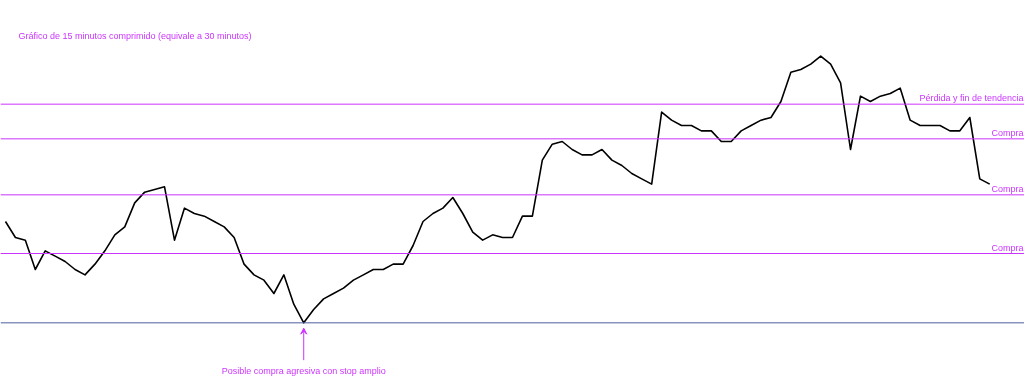  I want to click on ref-line-label: Pérdida y fin de tendencia, so click(971, 98).